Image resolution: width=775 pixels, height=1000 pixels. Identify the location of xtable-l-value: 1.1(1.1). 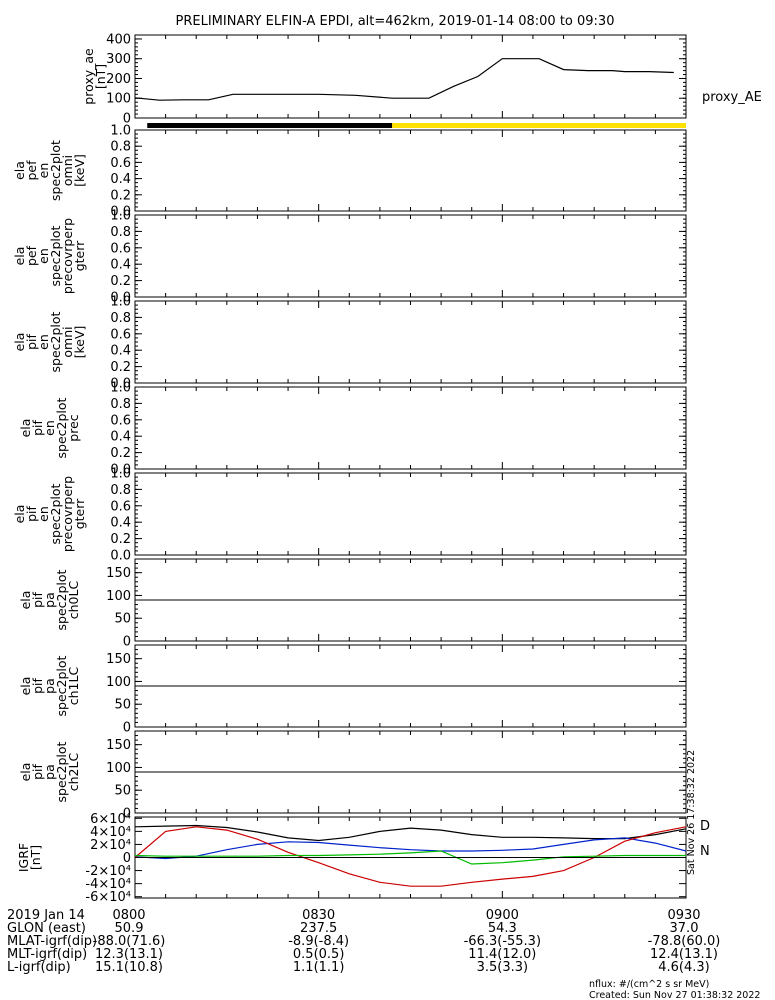
(319, 967).